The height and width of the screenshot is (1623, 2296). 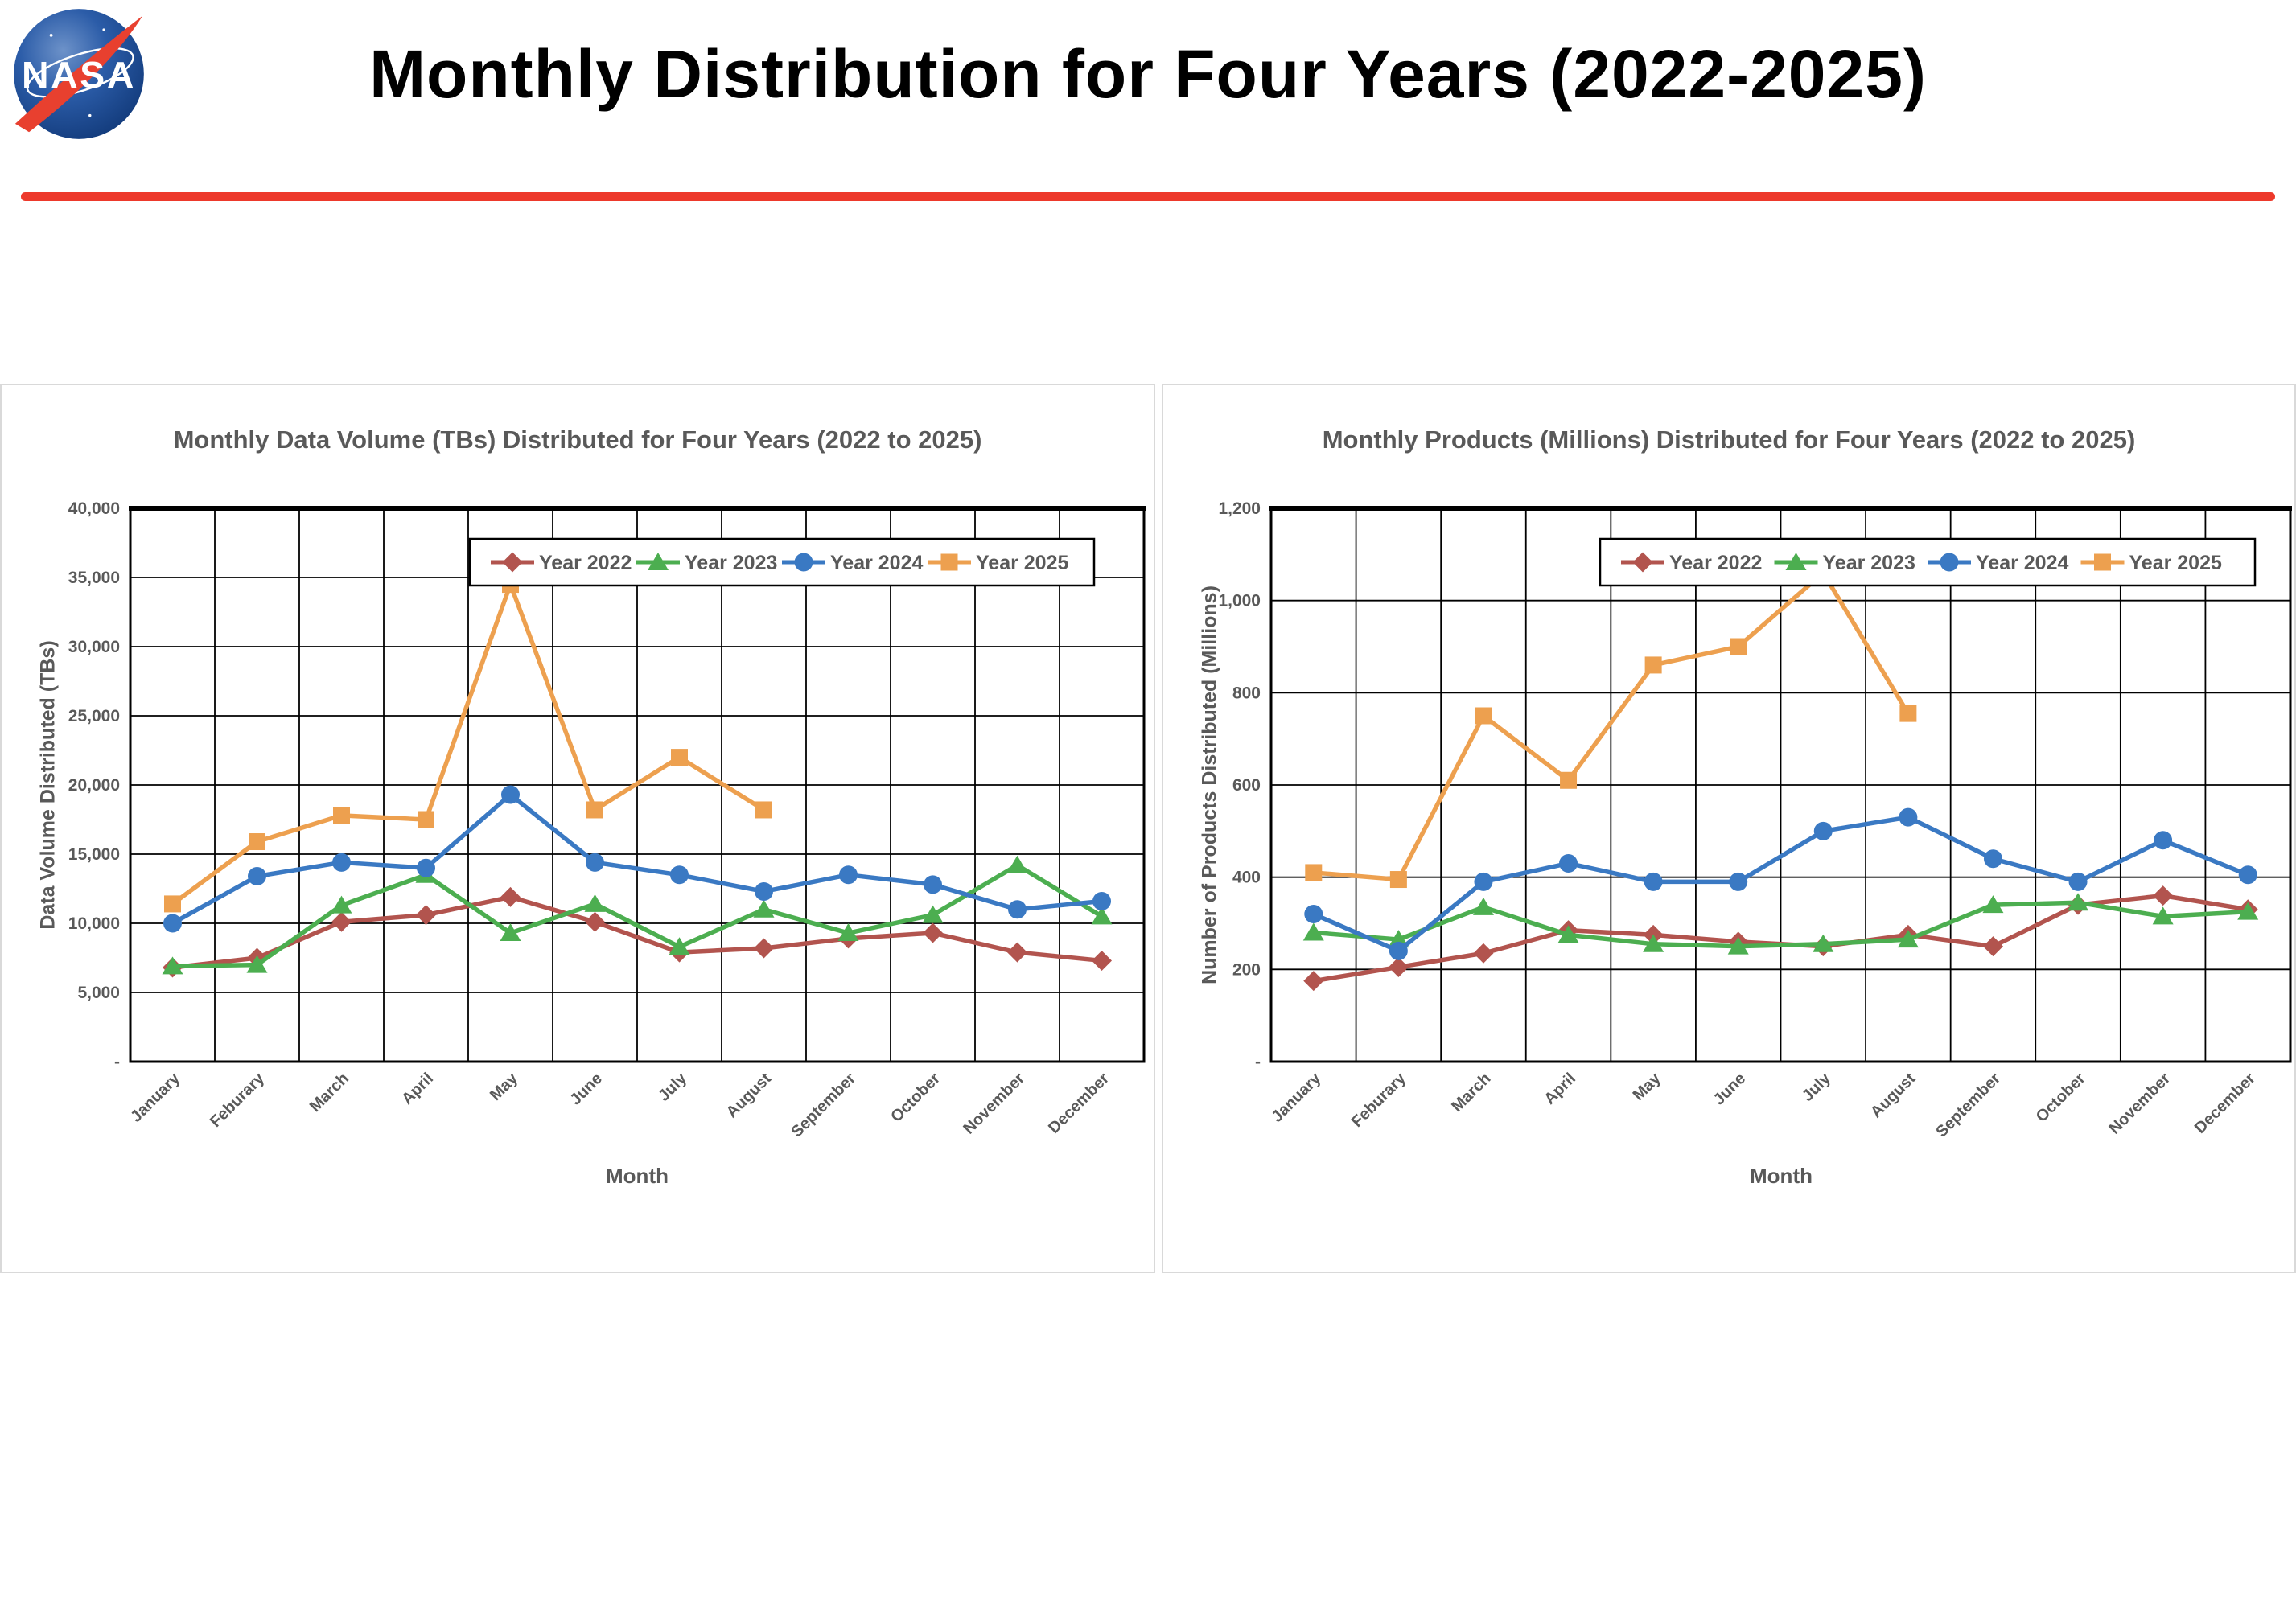 What do you see at coordinates (94, 647) in the screenshot?
I see `y-tick-label: 30,000` at bounding box center [94, 647].